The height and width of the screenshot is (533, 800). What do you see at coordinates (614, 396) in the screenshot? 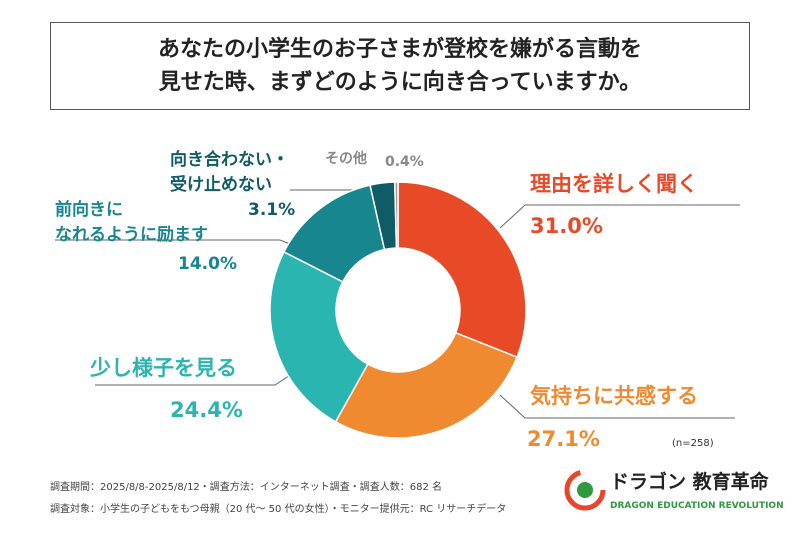
I see `category-label: 気持ちに共感する` at bounding box center [614, 396].